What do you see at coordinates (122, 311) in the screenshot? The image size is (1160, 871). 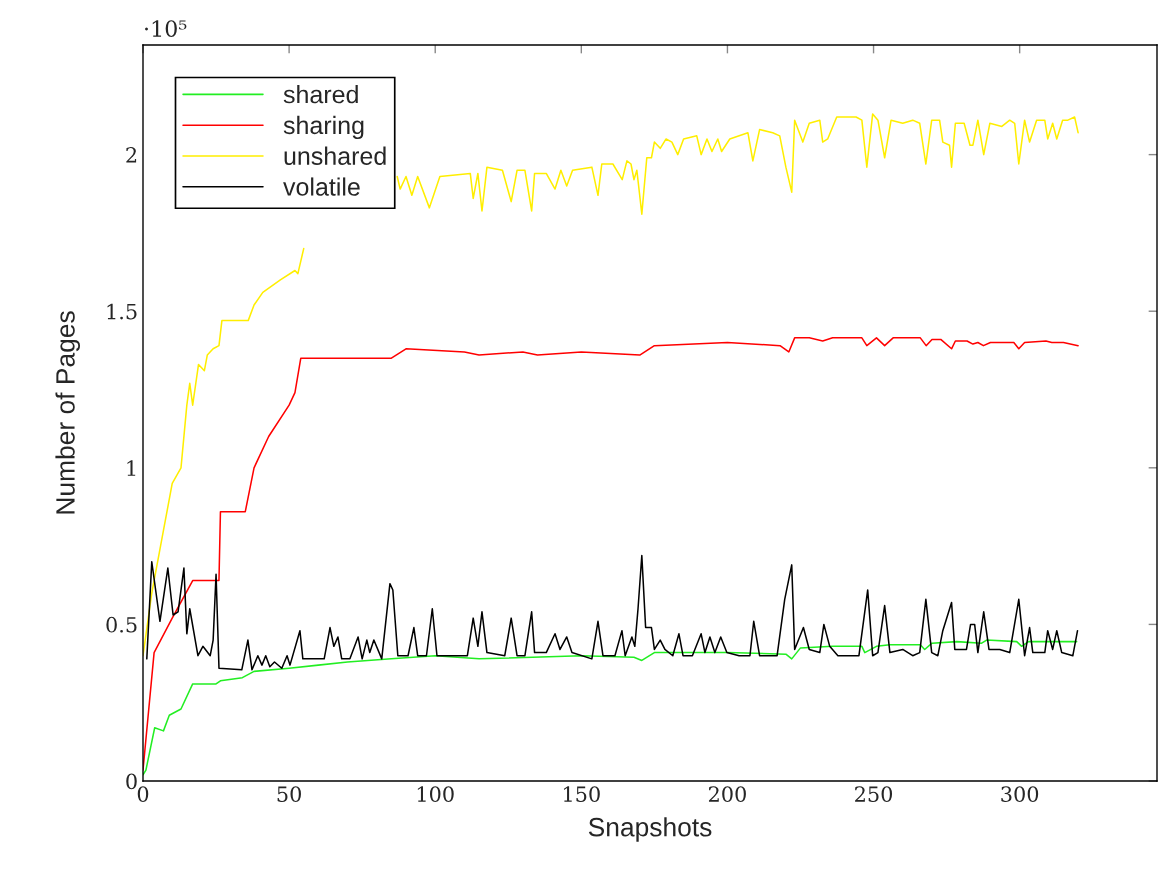 I see `y-tick-label: 1.5` at bounding box center [122, 311].